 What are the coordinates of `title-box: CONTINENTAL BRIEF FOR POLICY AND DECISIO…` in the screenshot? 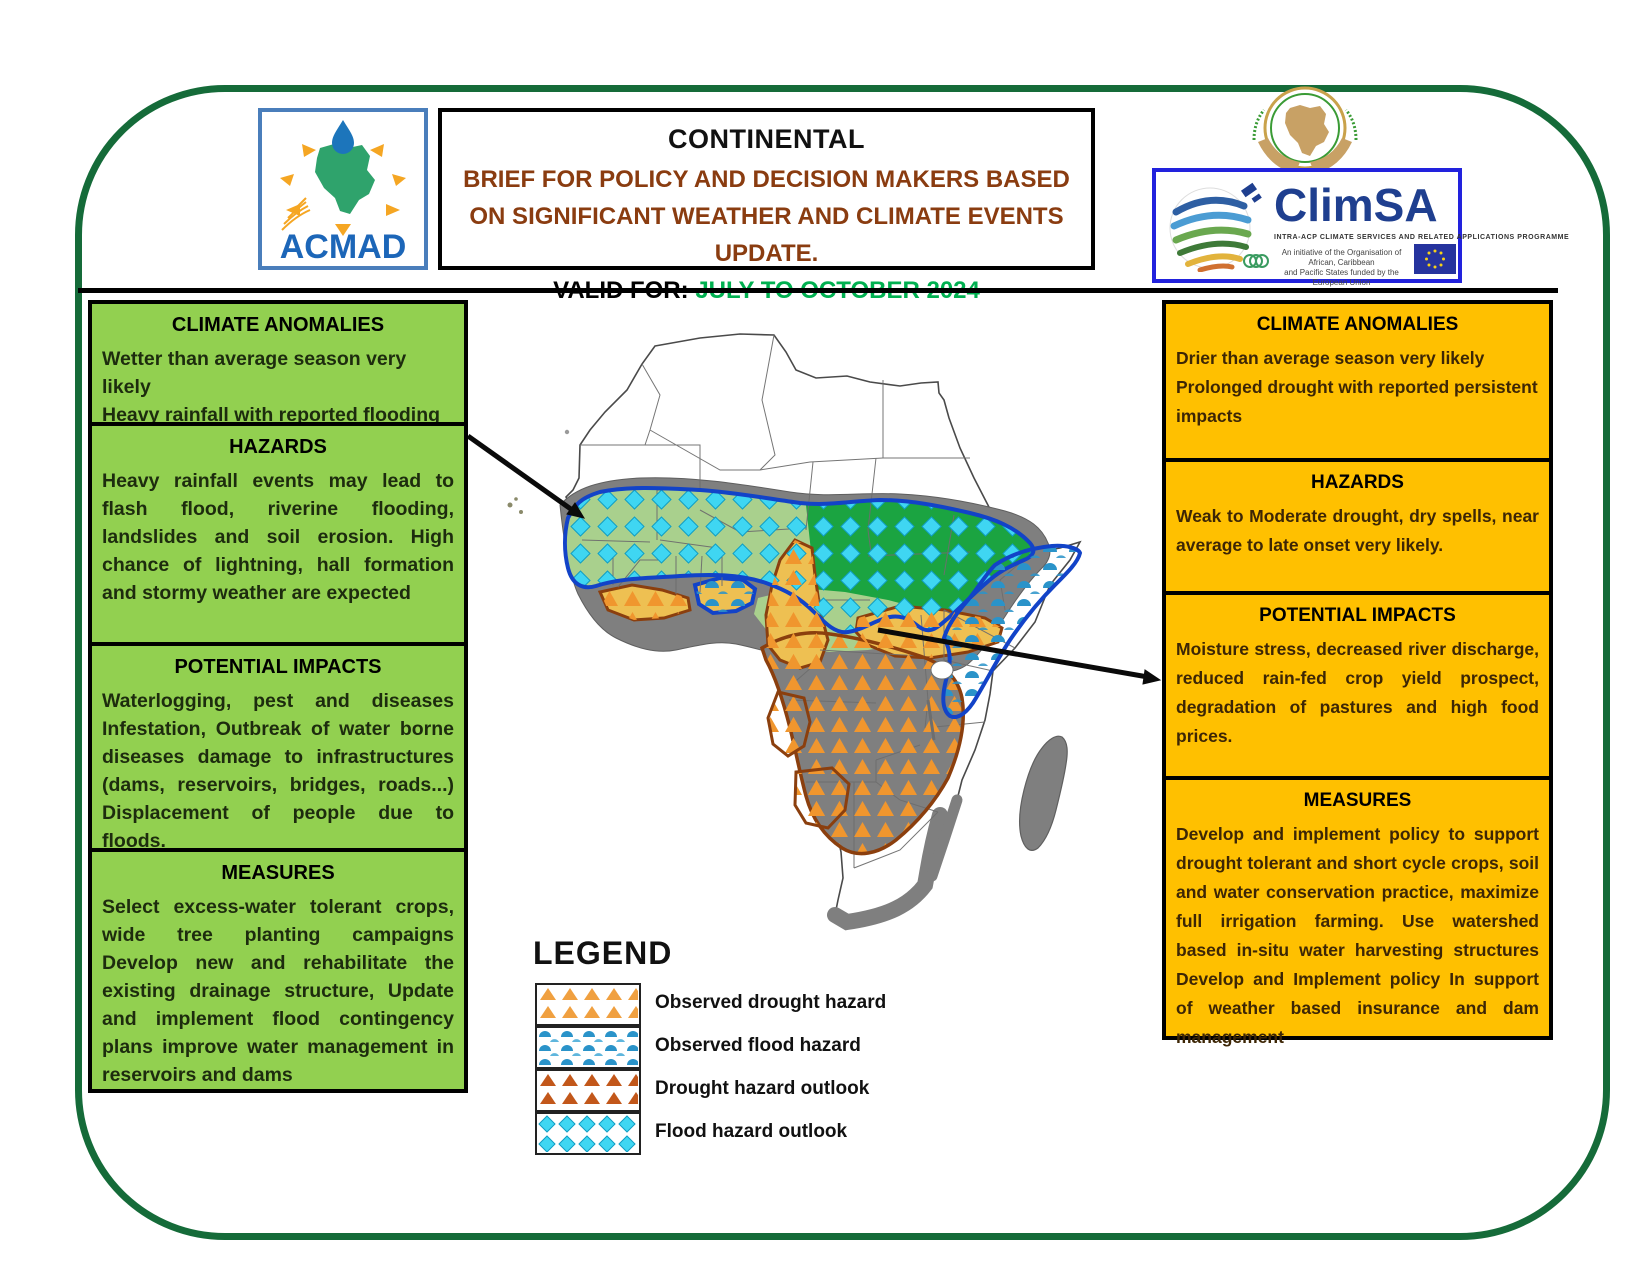 It's located at (766, 206).